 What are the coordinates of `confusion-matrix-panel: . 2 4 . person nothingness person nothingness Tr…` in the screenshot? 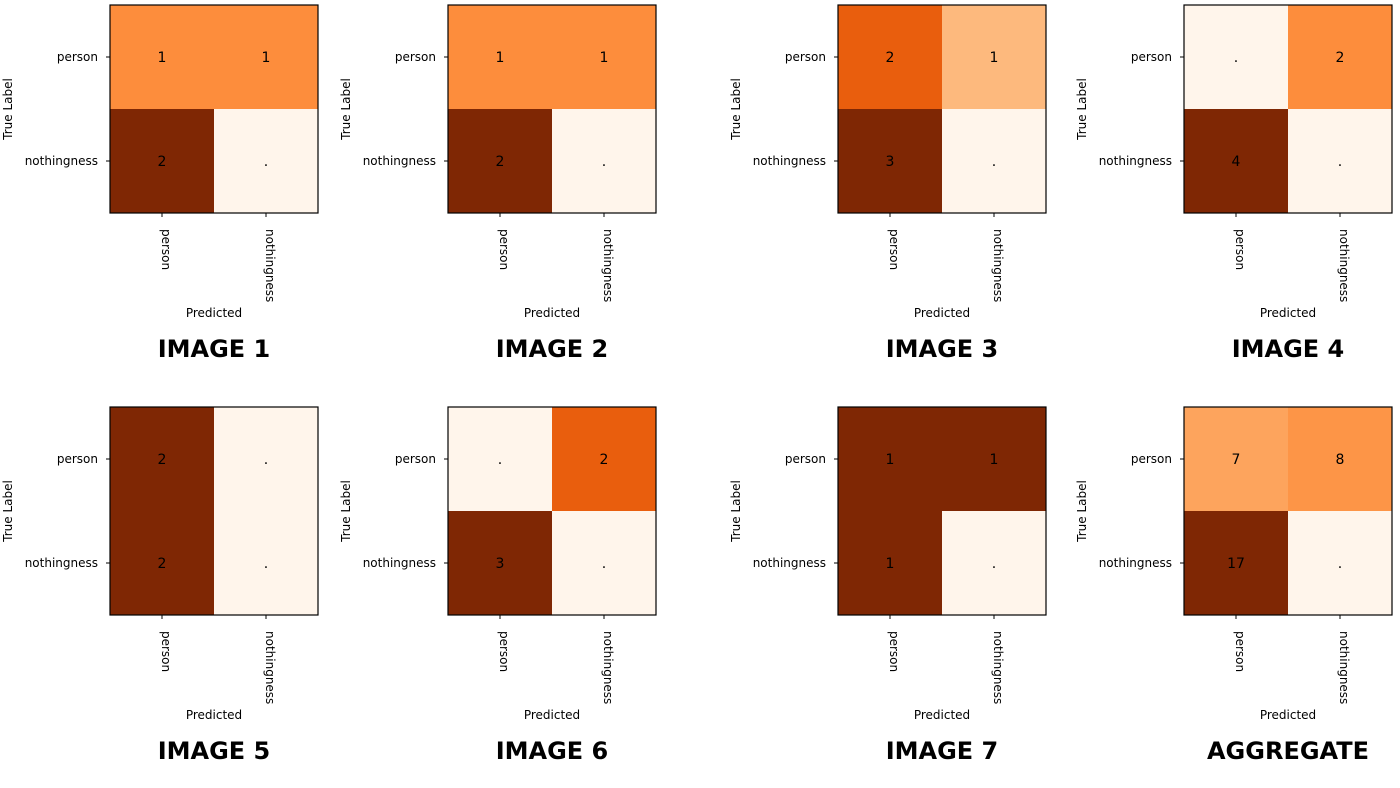 It's located at (1234, 183).